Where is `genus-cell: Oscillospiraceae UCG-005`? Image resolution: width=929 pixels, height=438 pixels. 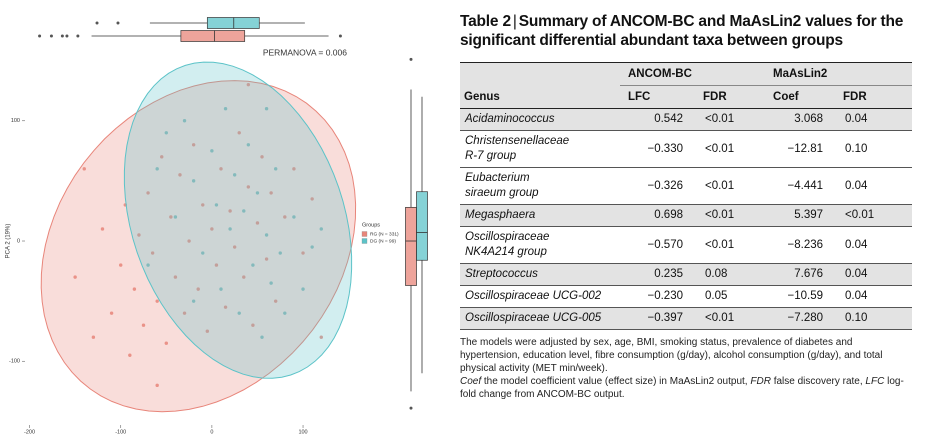 genus-cell: Oscillospiraceae UCG-005 is located at coordinates (540, 318).